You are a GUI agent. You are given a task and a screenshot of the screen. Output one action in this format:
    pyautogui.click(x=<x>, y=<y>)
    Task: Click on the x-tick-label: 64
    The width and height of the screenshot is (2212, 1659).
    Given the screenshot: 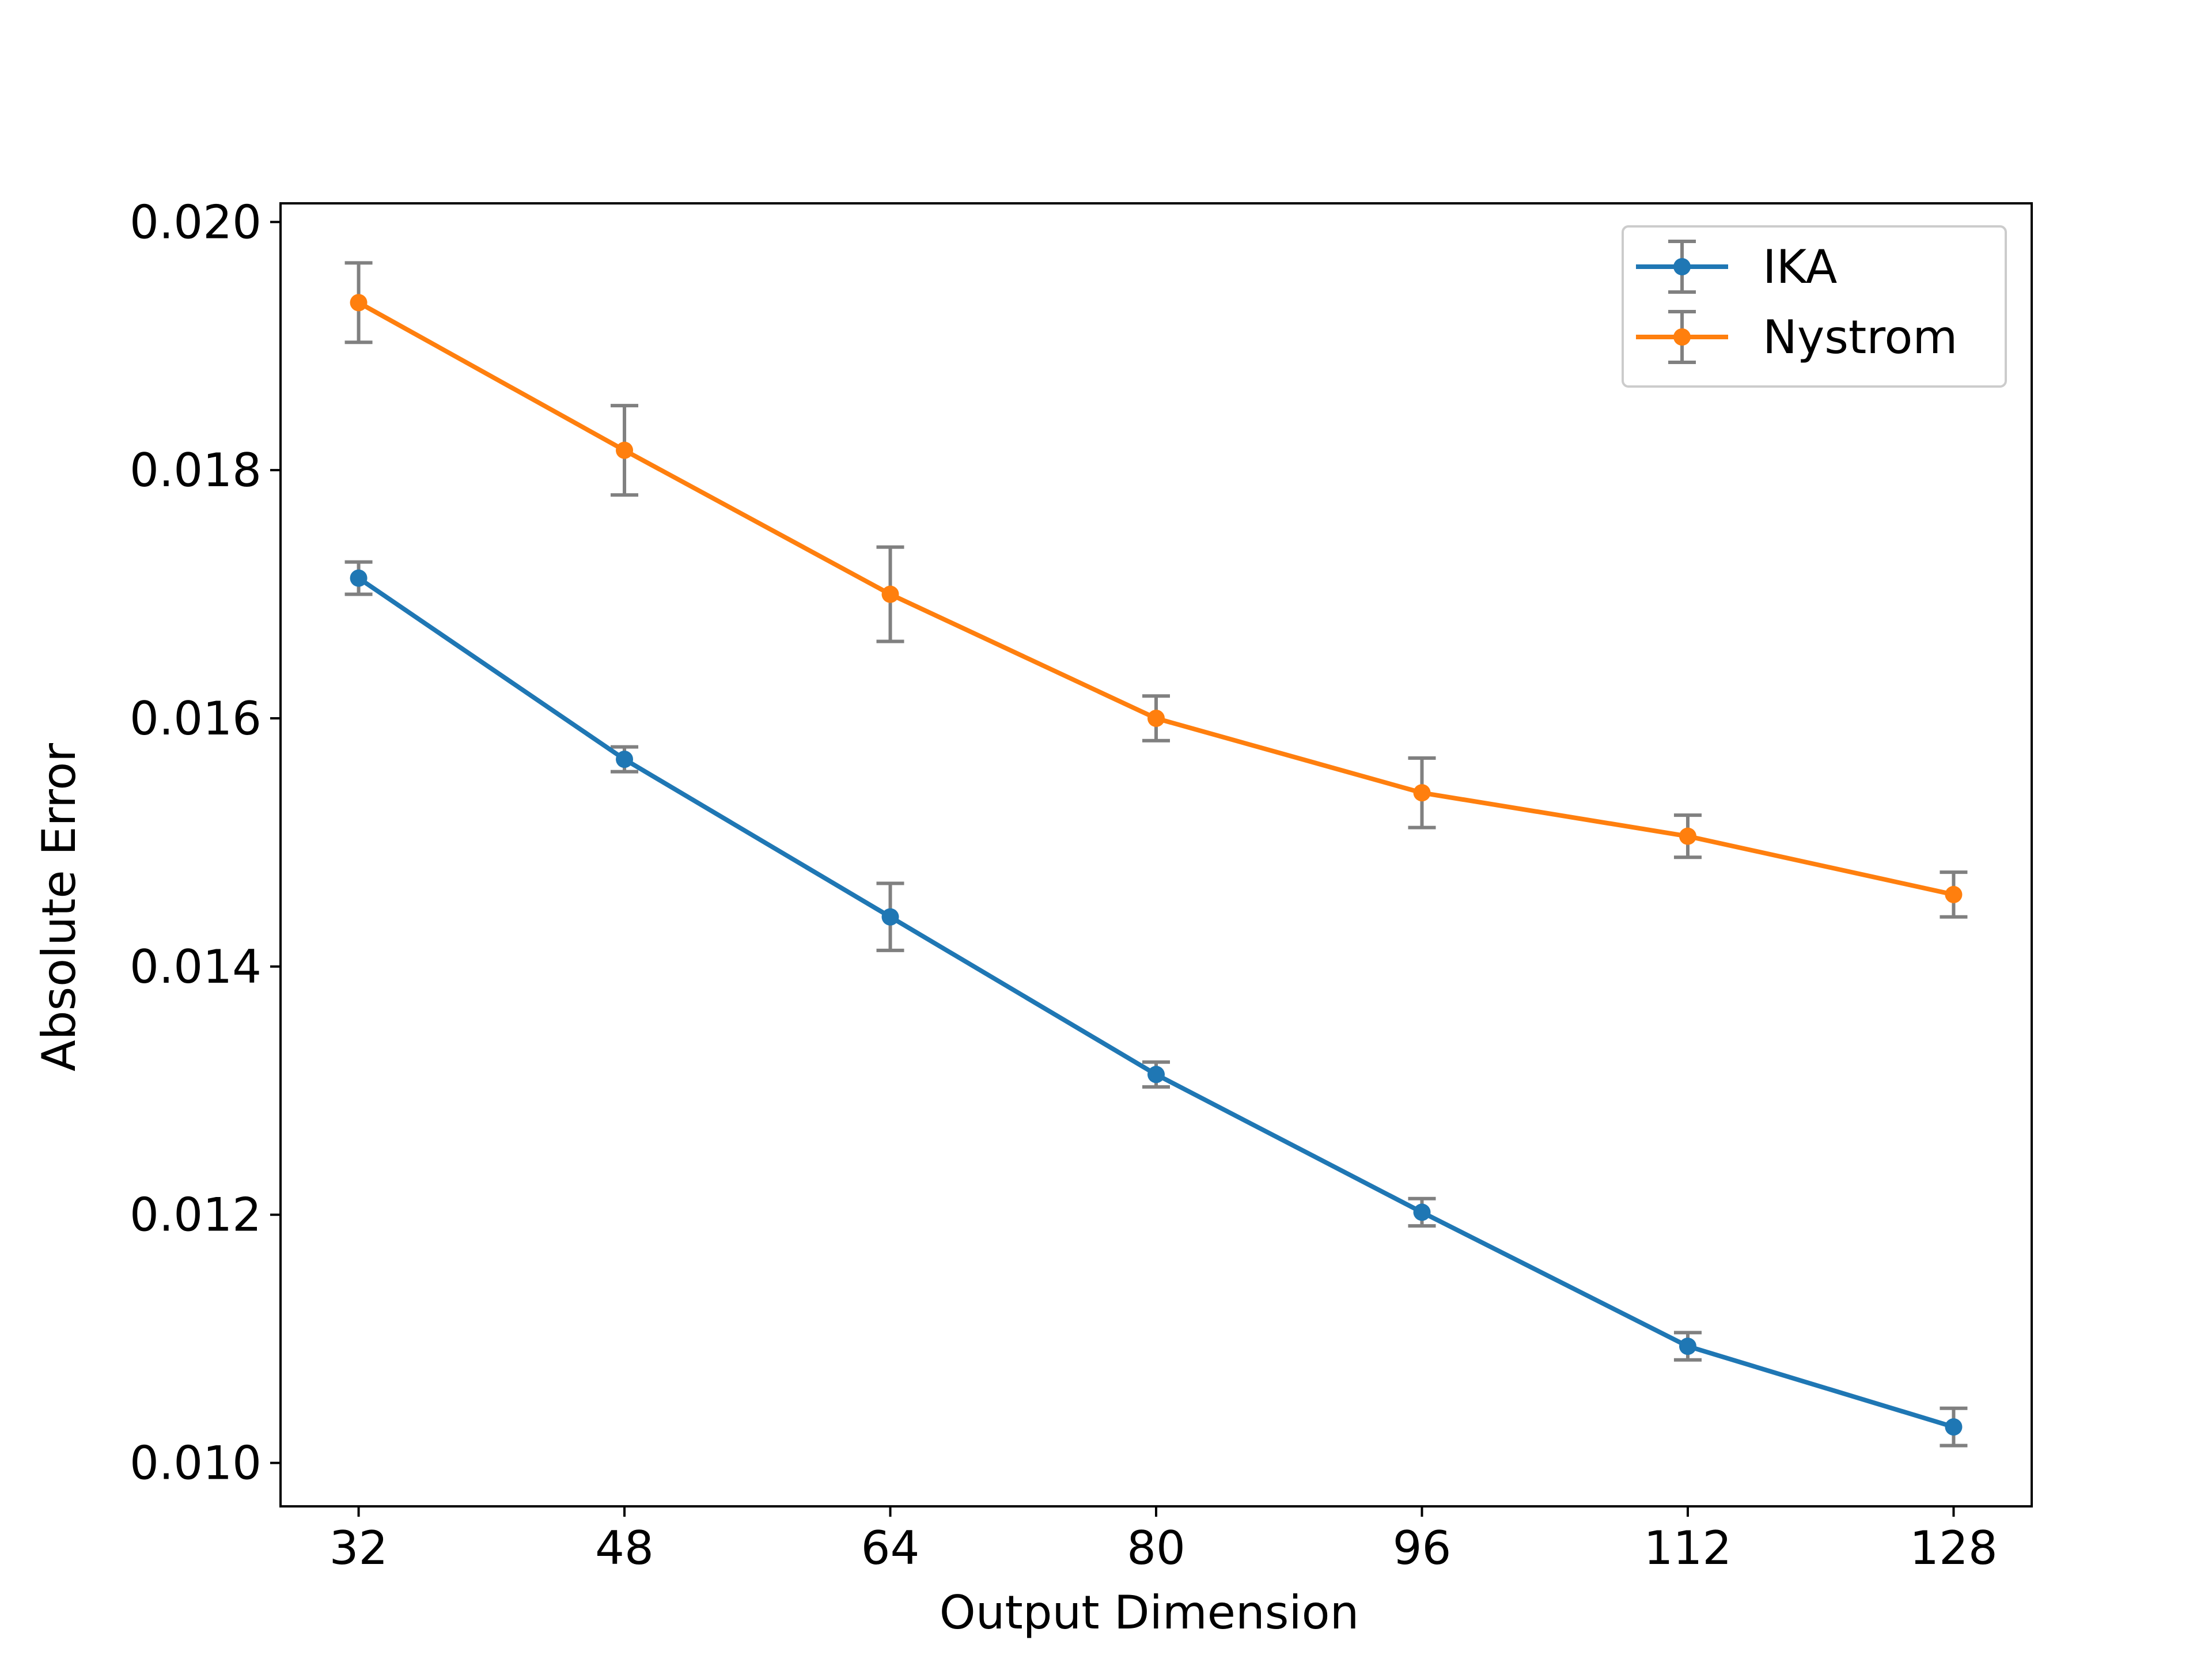 What is the action you would take?
    pyautogui.click(x=890, y=1548)
    